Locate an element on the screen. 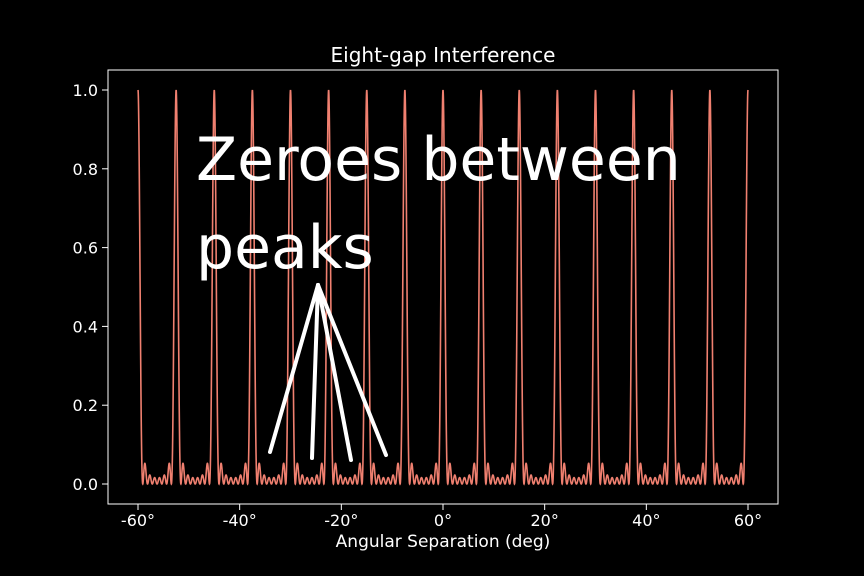 Image resolution: width=864 pixels, height=576 pixels. y-tick-label: 0.8 is located at coordinates (85, 169).